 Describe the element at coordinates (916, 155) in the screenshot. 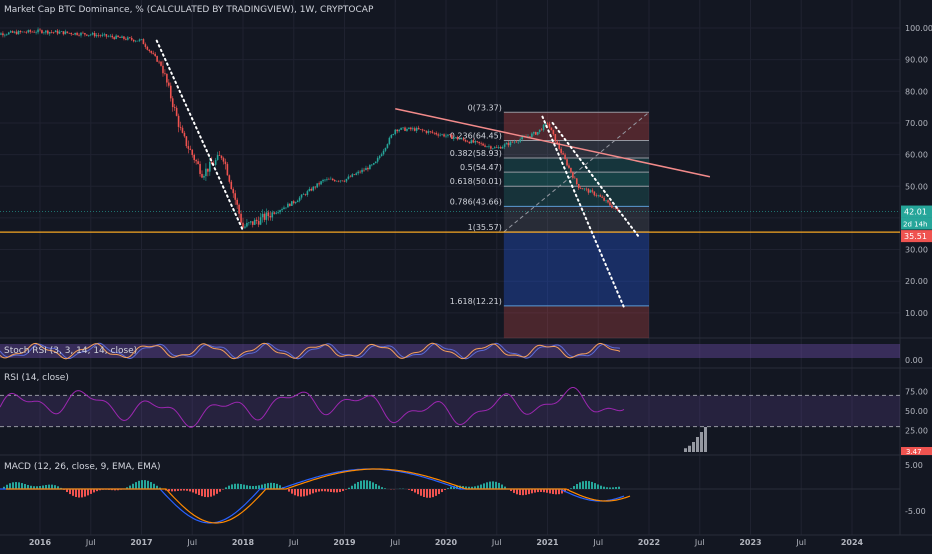

I see `price-axis-label: 60.00` at that location.